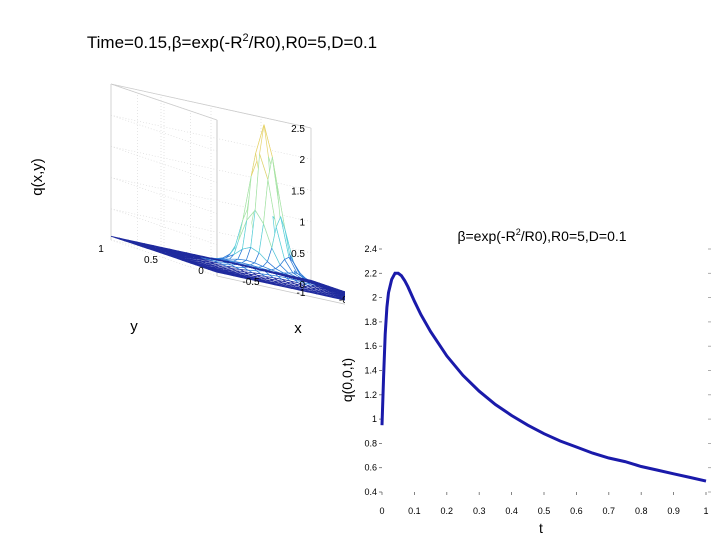  What do you see at coordinates (370, 249) in the screenshot?
I see `line-y-tick-label: 2.4` at bounding box center [370, 249].